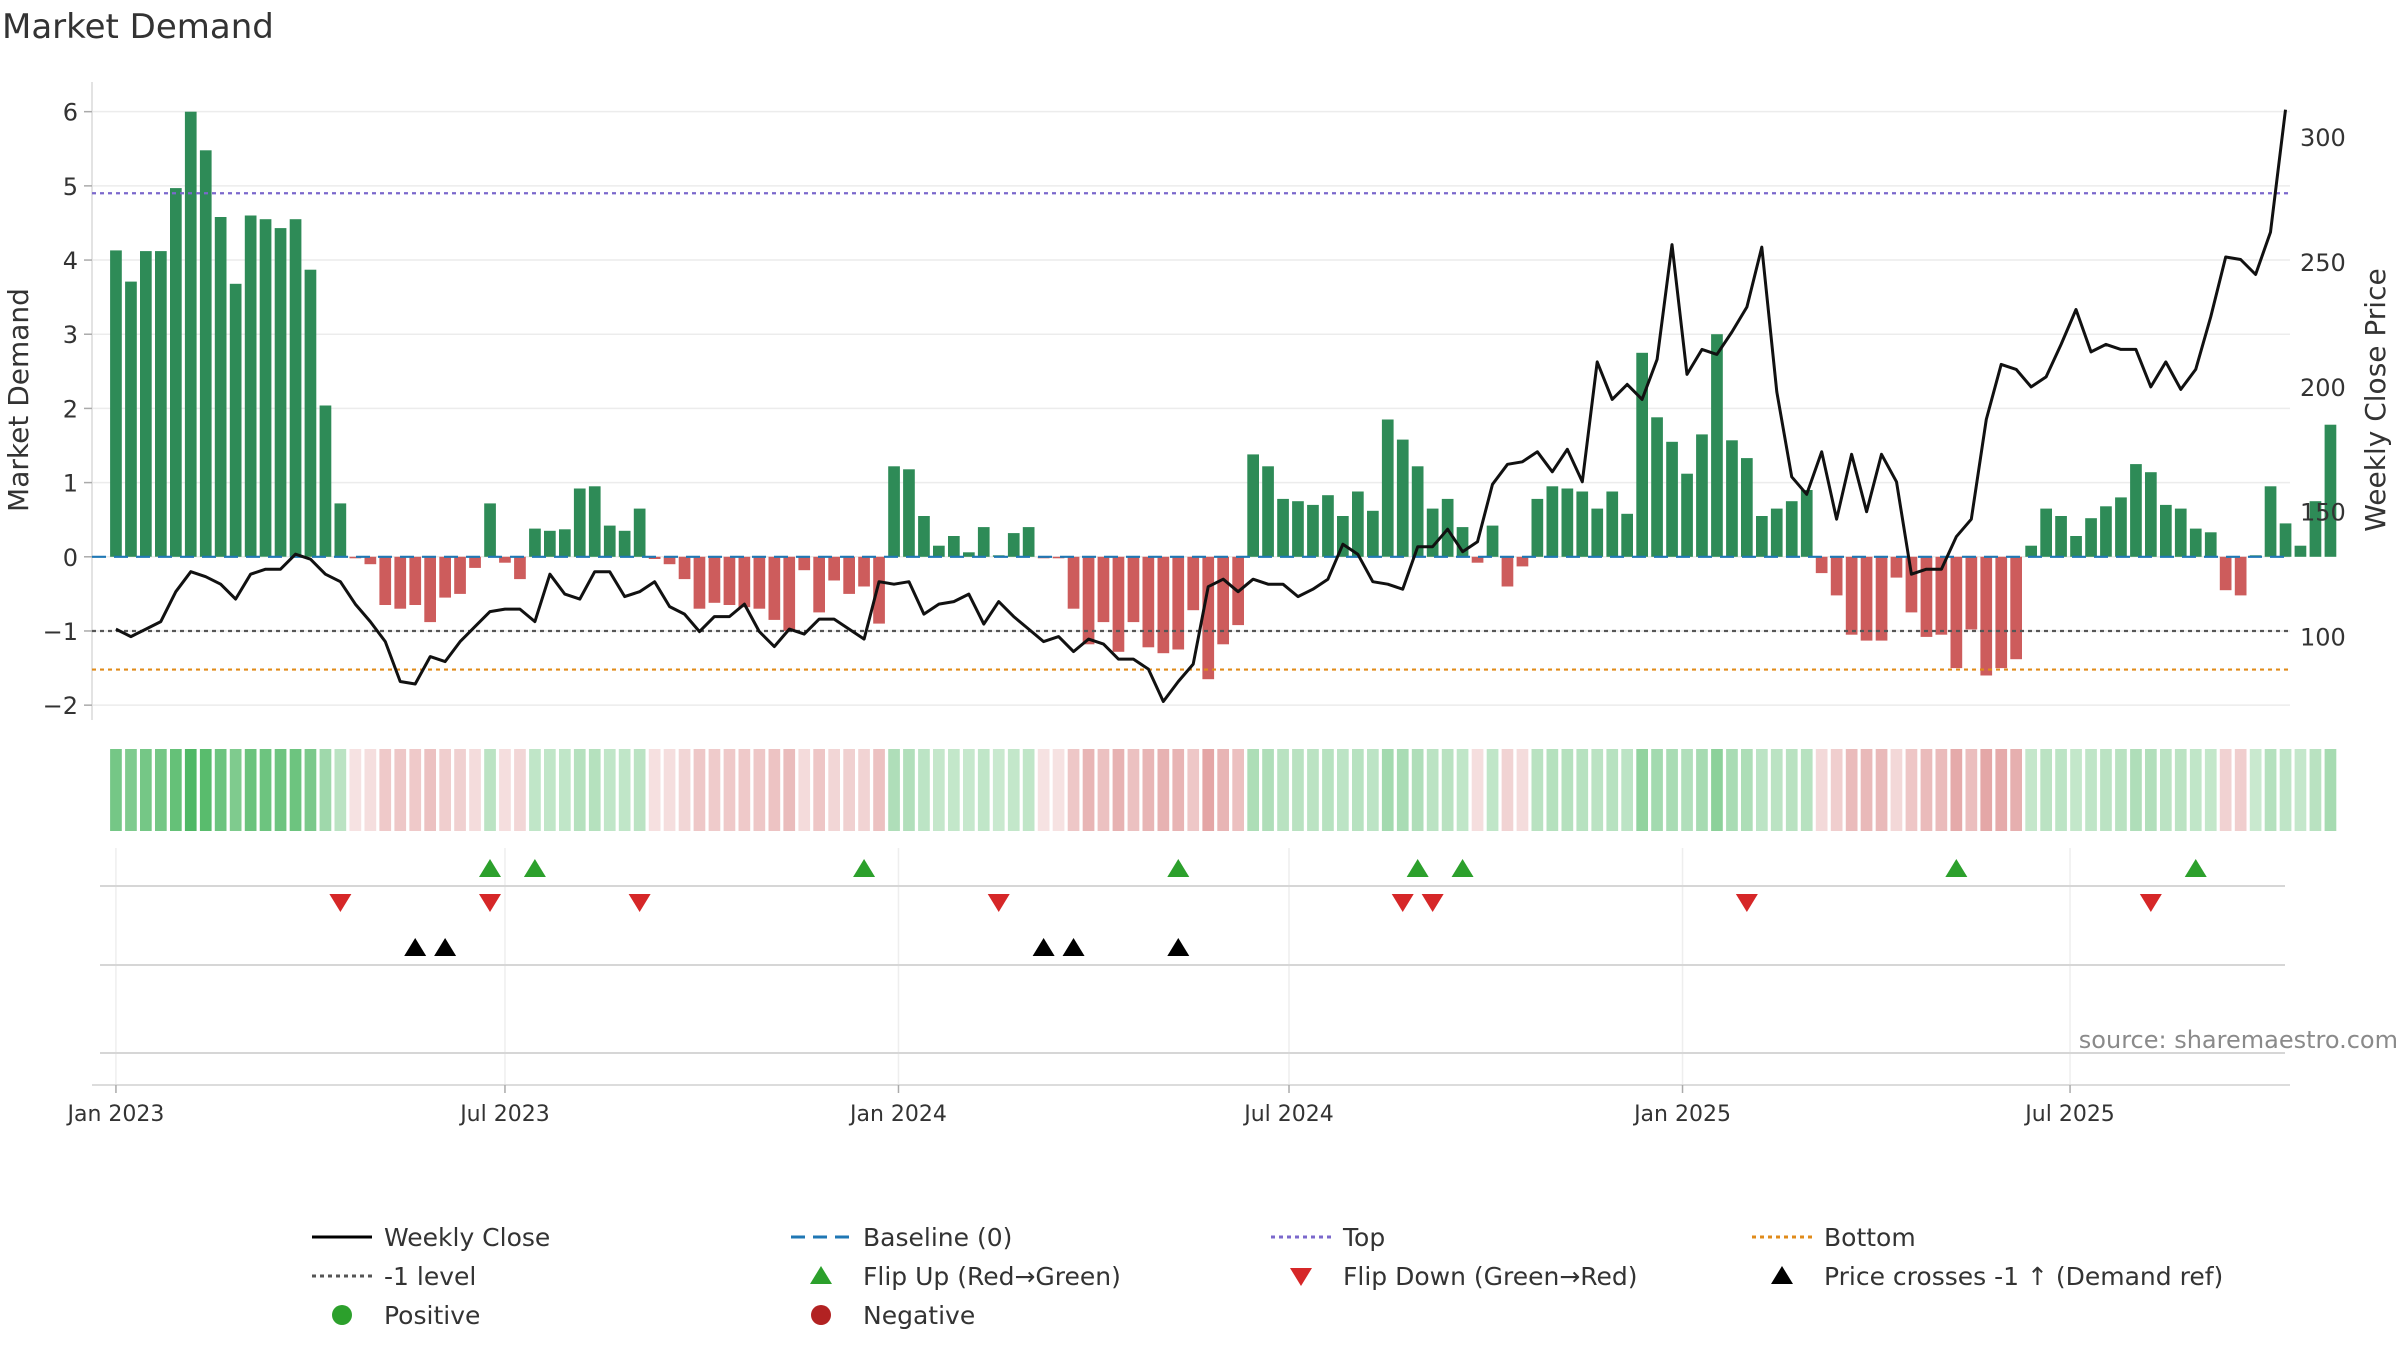  I want to click on legend-swatch-circle, so click(342, 1315).